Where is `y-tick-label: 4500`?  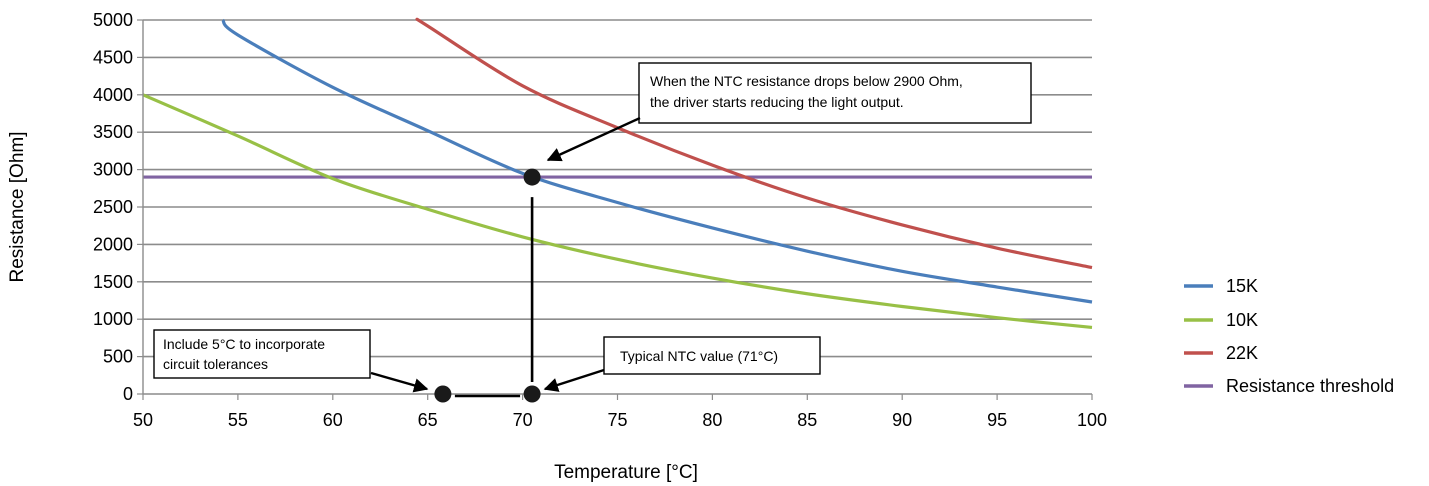 y-tick-label: 4500 is located at coordinates (113, 57).